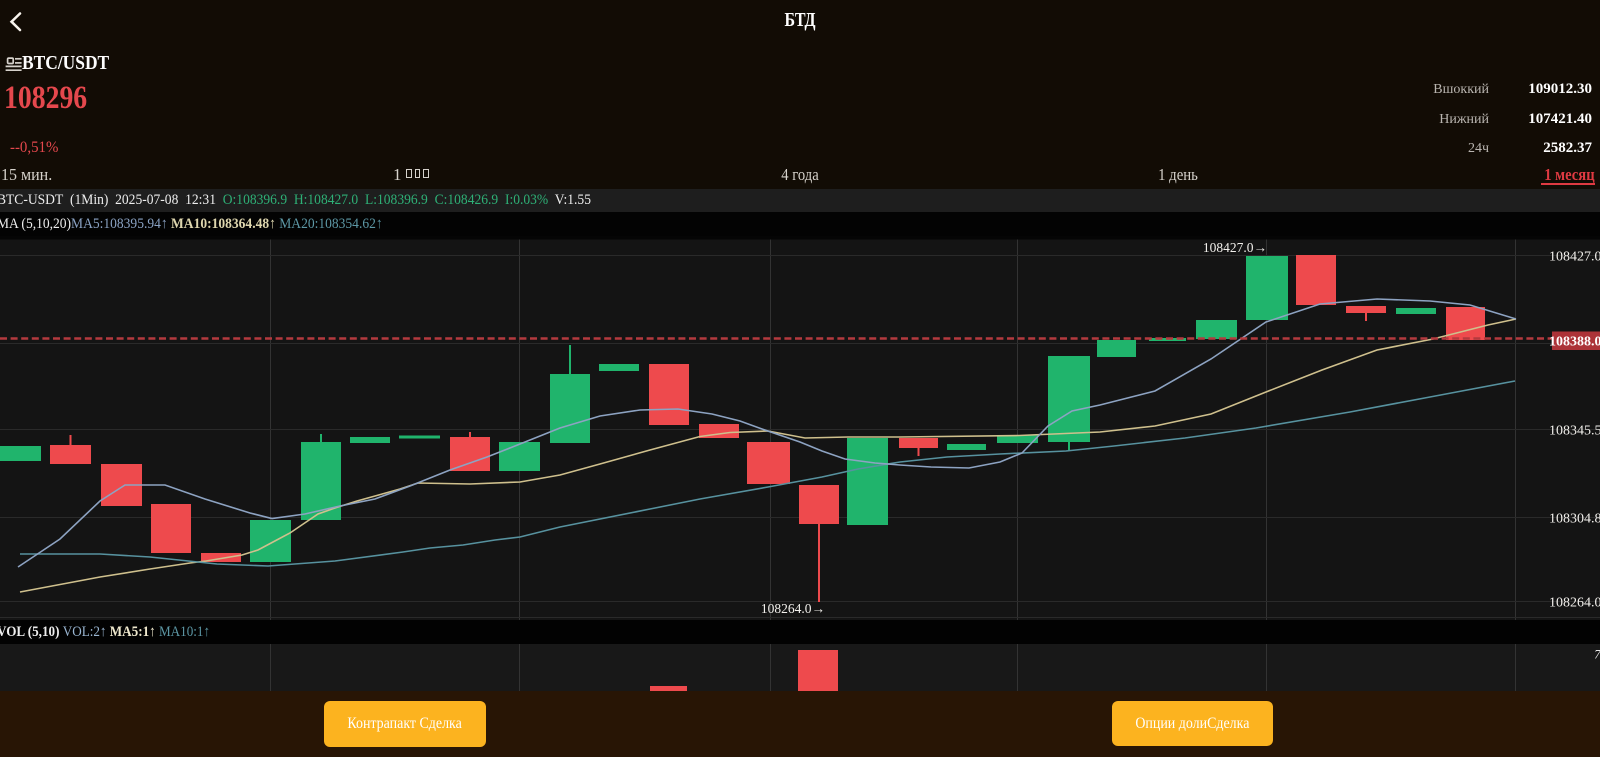  I want to click on svg-text: 7, so click(1597, 655).